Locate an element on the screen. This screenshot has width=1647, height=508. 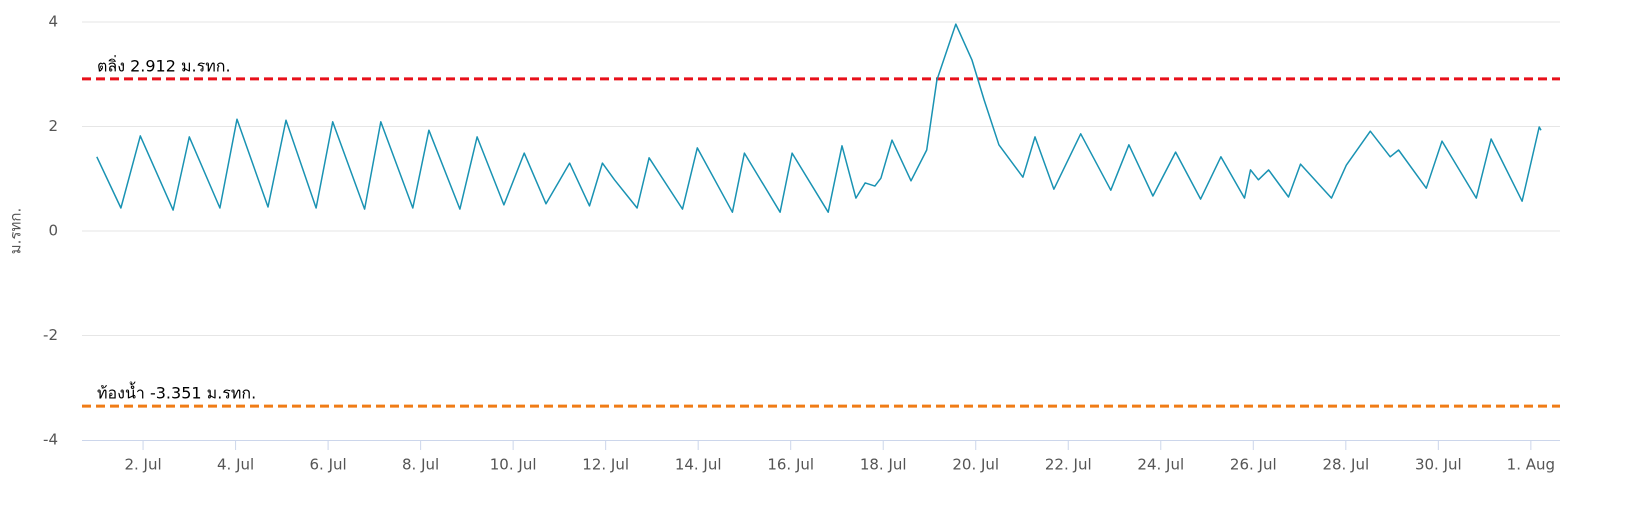
x-tick-label: 6. Jul is located at coordinates (328, 465).